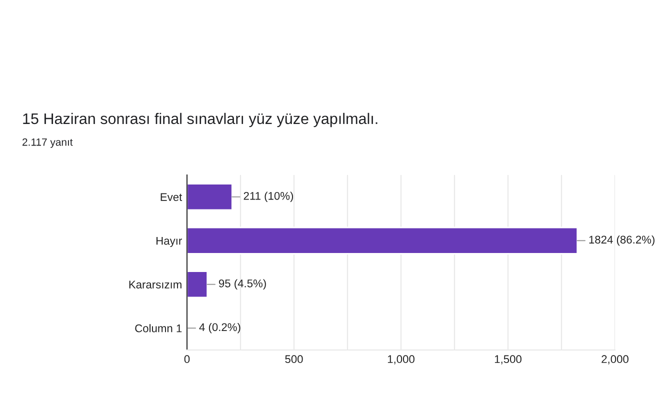 Image resolution: width=668 pixels, height=400 pixels. I want to click on data-label: 4 (0.2%), so click(219, 328).